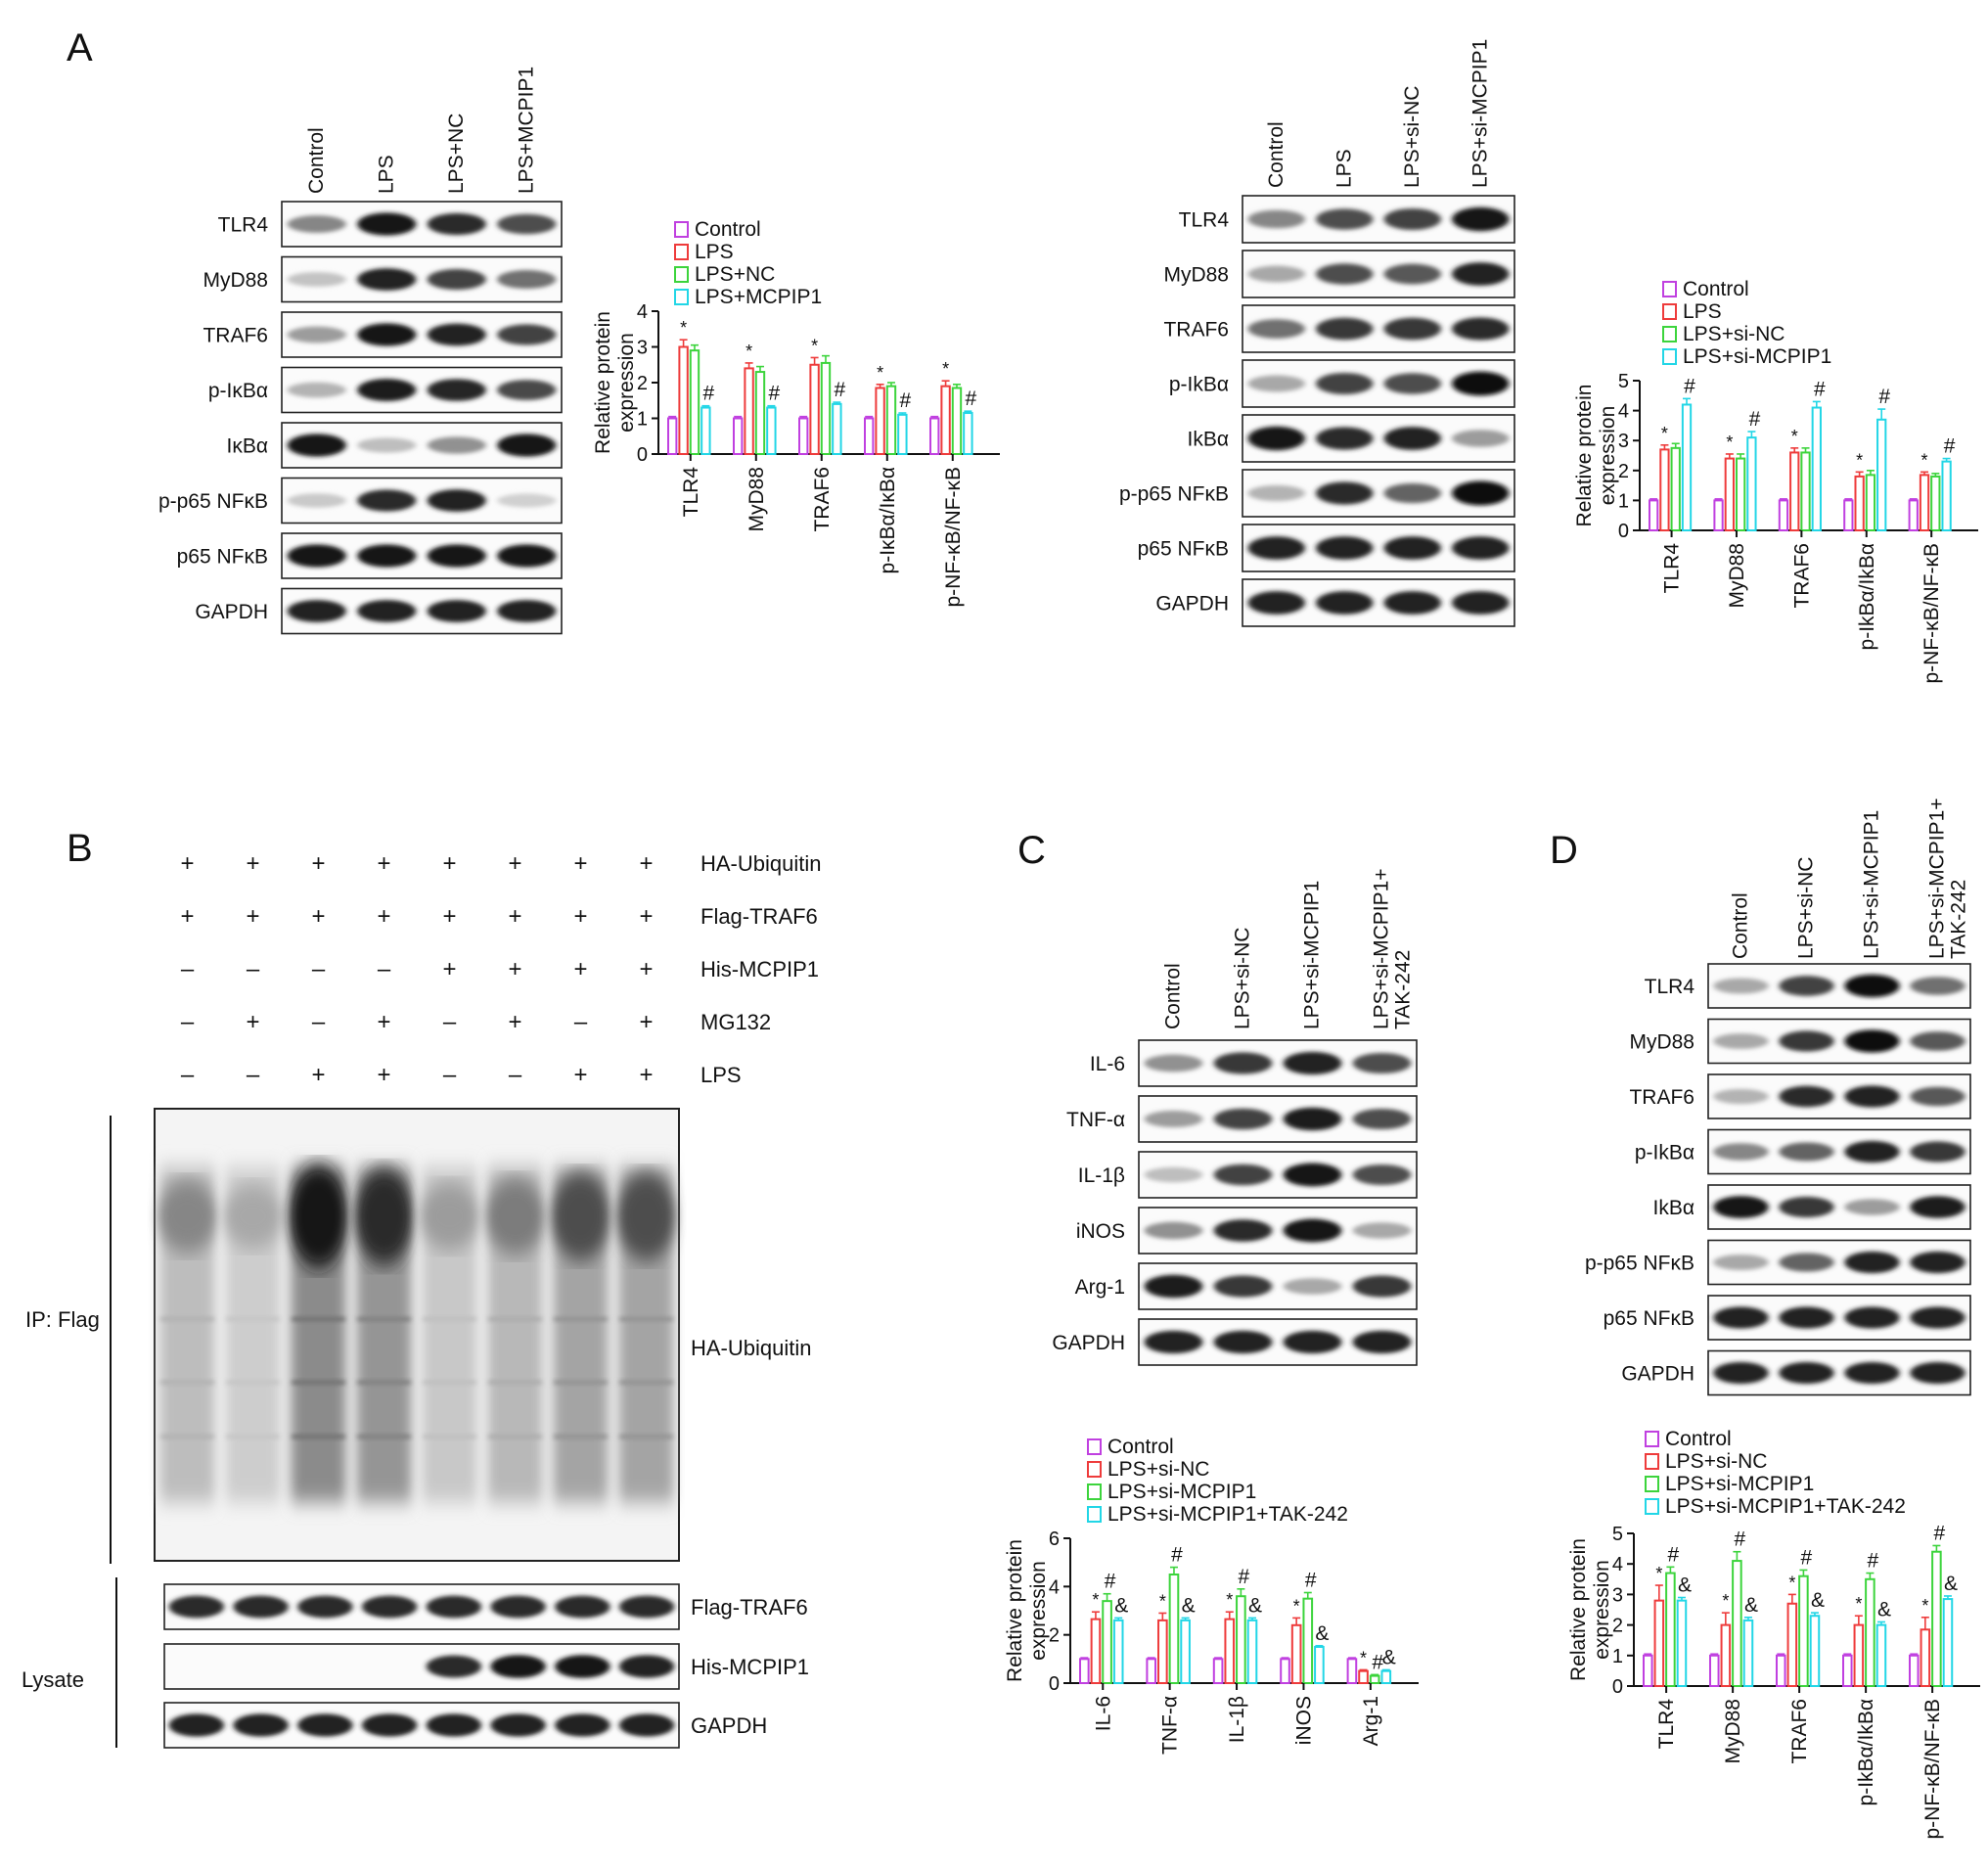 This screenshot has height=1871, width=1988. I want to click on lysate-label: Lysate, so click(53, 1679).